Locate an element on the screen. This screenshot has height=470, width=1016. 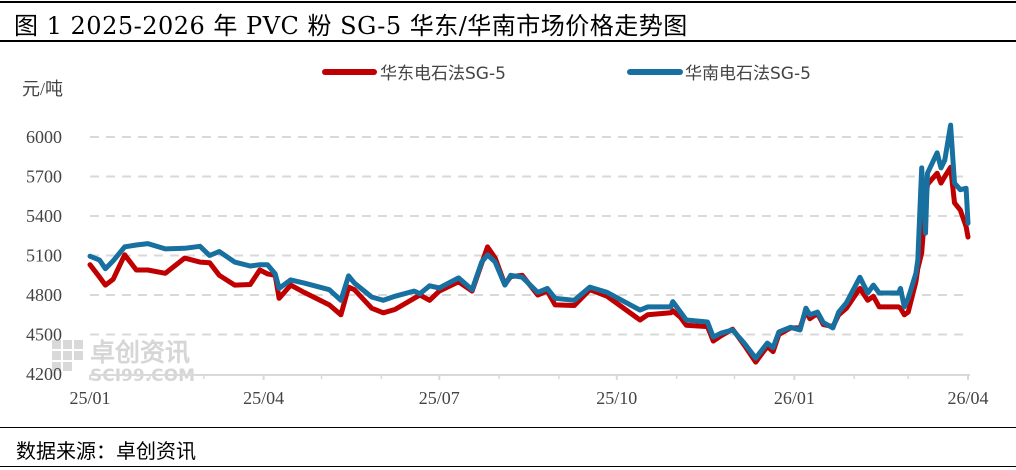
watermark-name: 卓创资讯 is located at coordinates (140, 352).